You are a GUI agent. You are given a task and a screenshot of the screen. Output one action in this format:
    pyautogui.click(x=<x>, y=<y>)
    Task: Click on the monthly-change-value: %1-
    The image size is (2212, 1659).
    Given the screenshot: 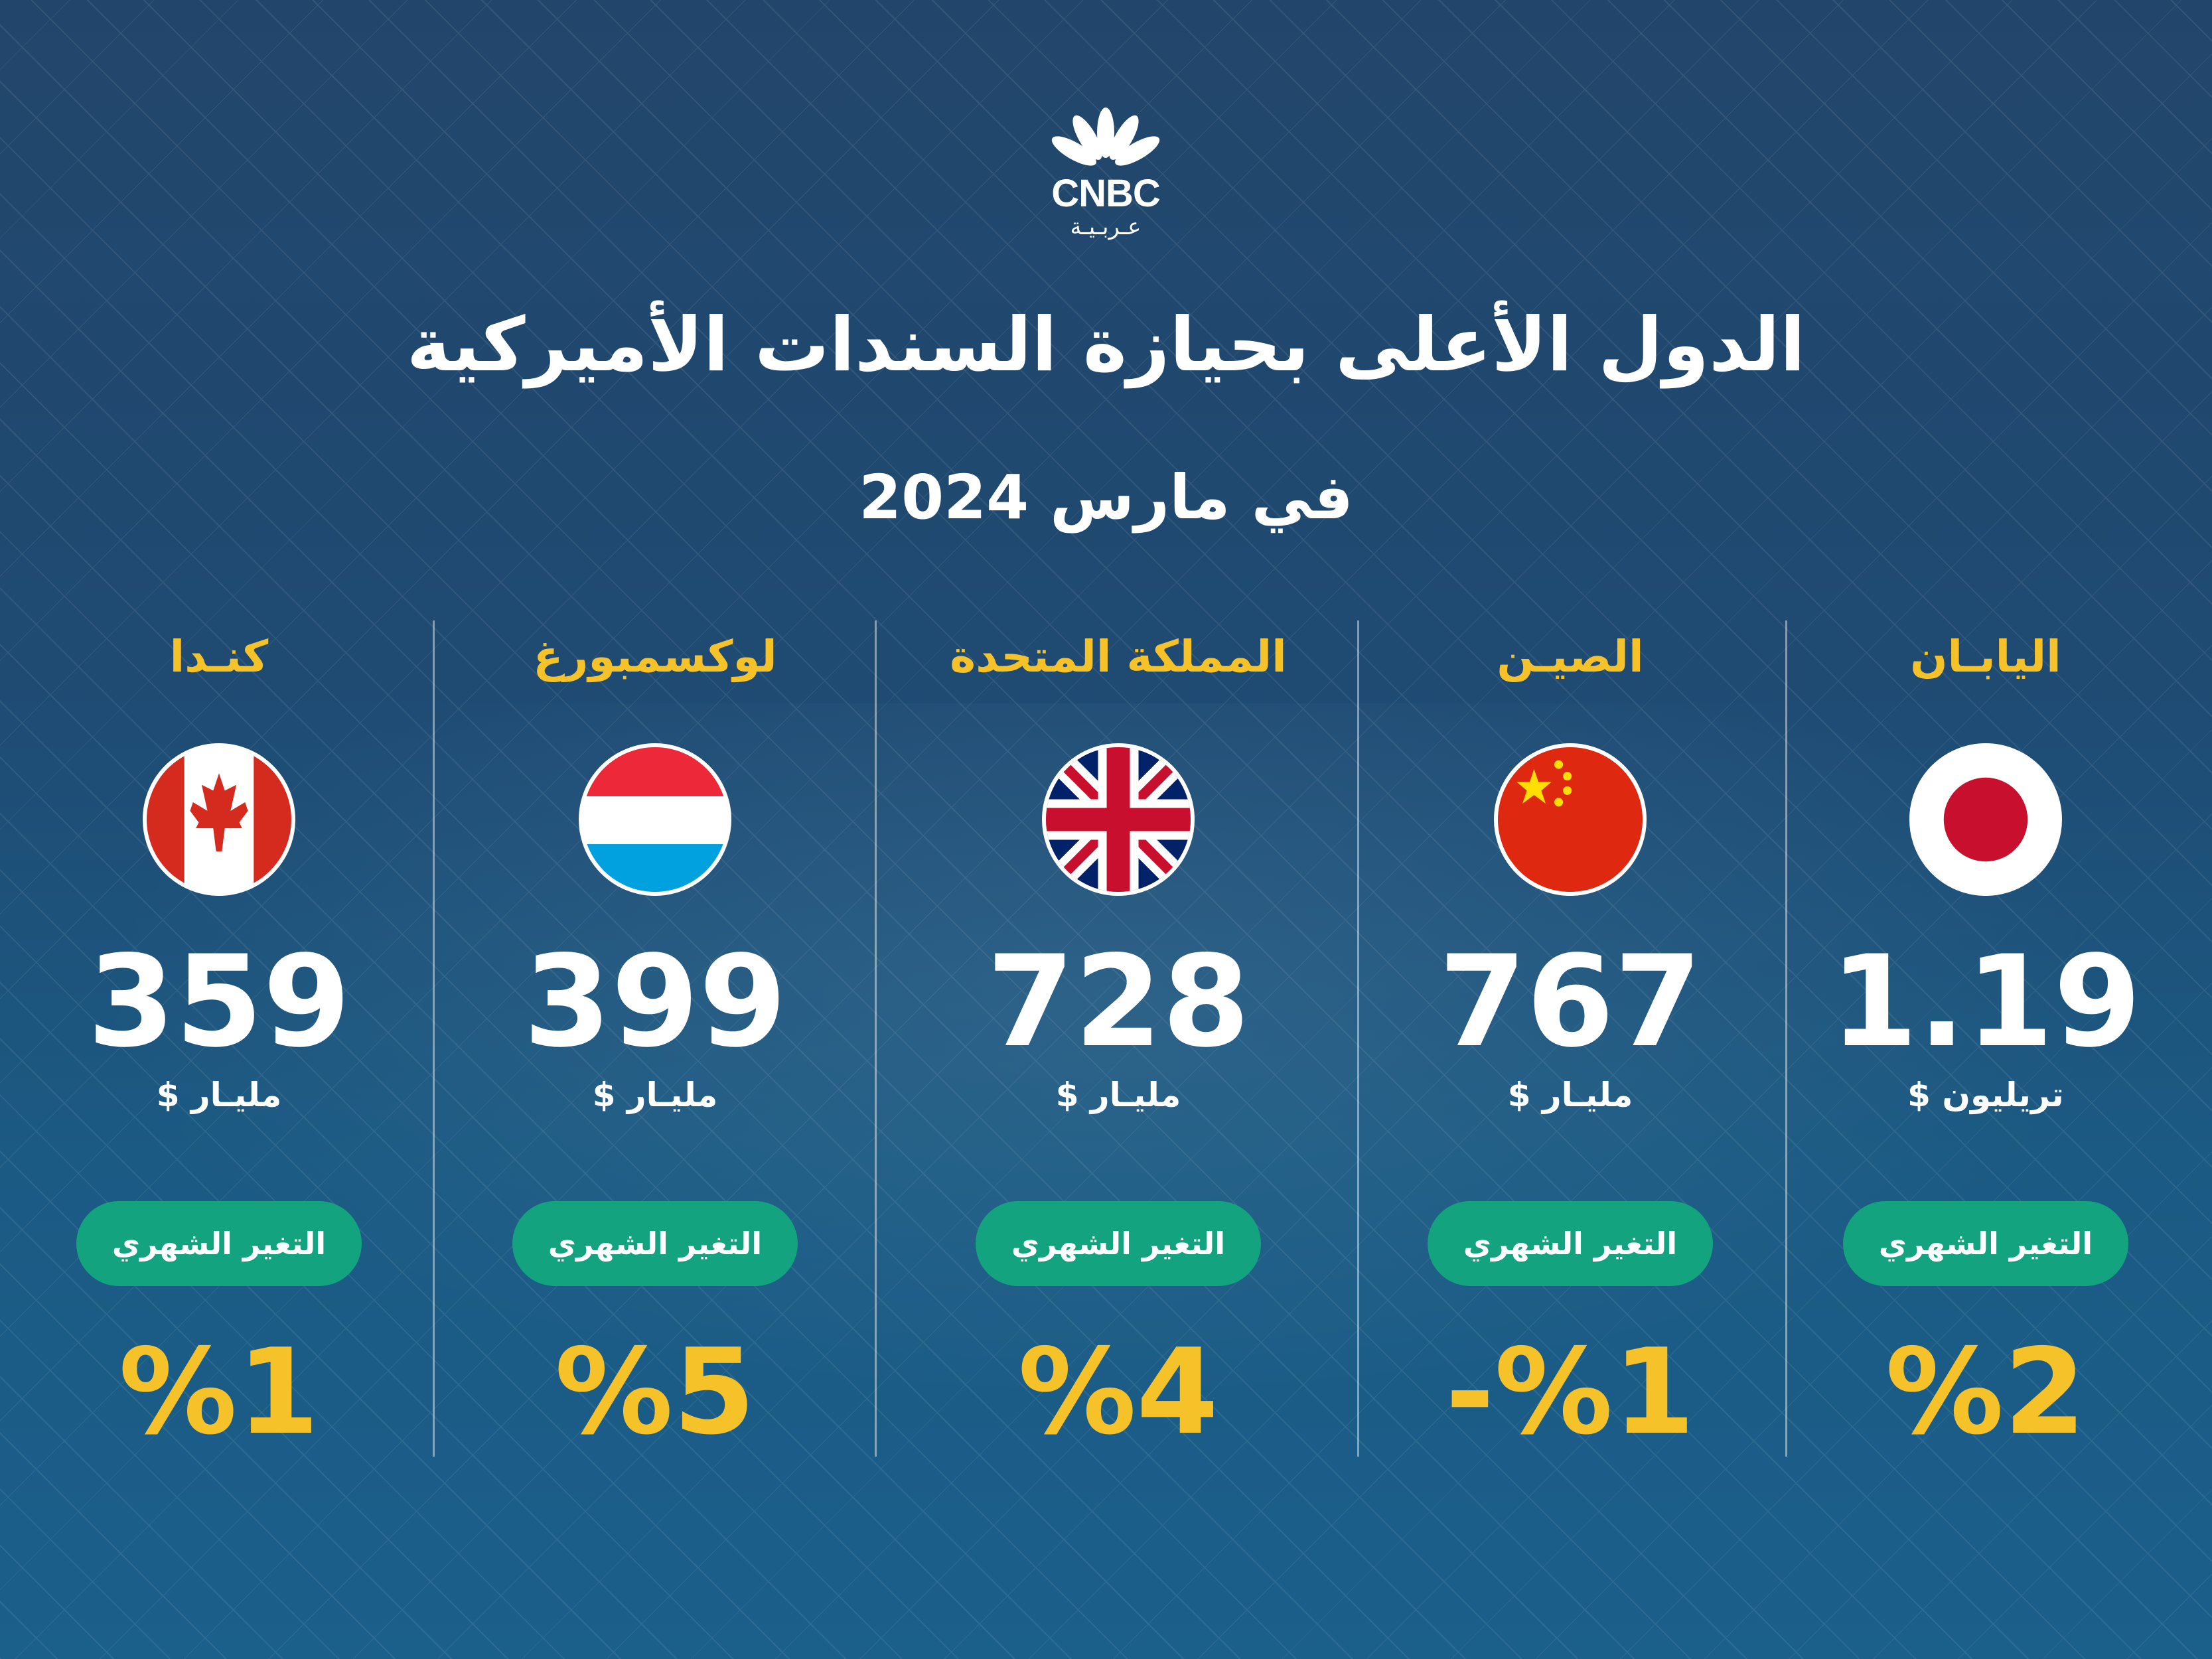 What is the action you would take?
    pyautogui.click(x=1570, y=1392)
    